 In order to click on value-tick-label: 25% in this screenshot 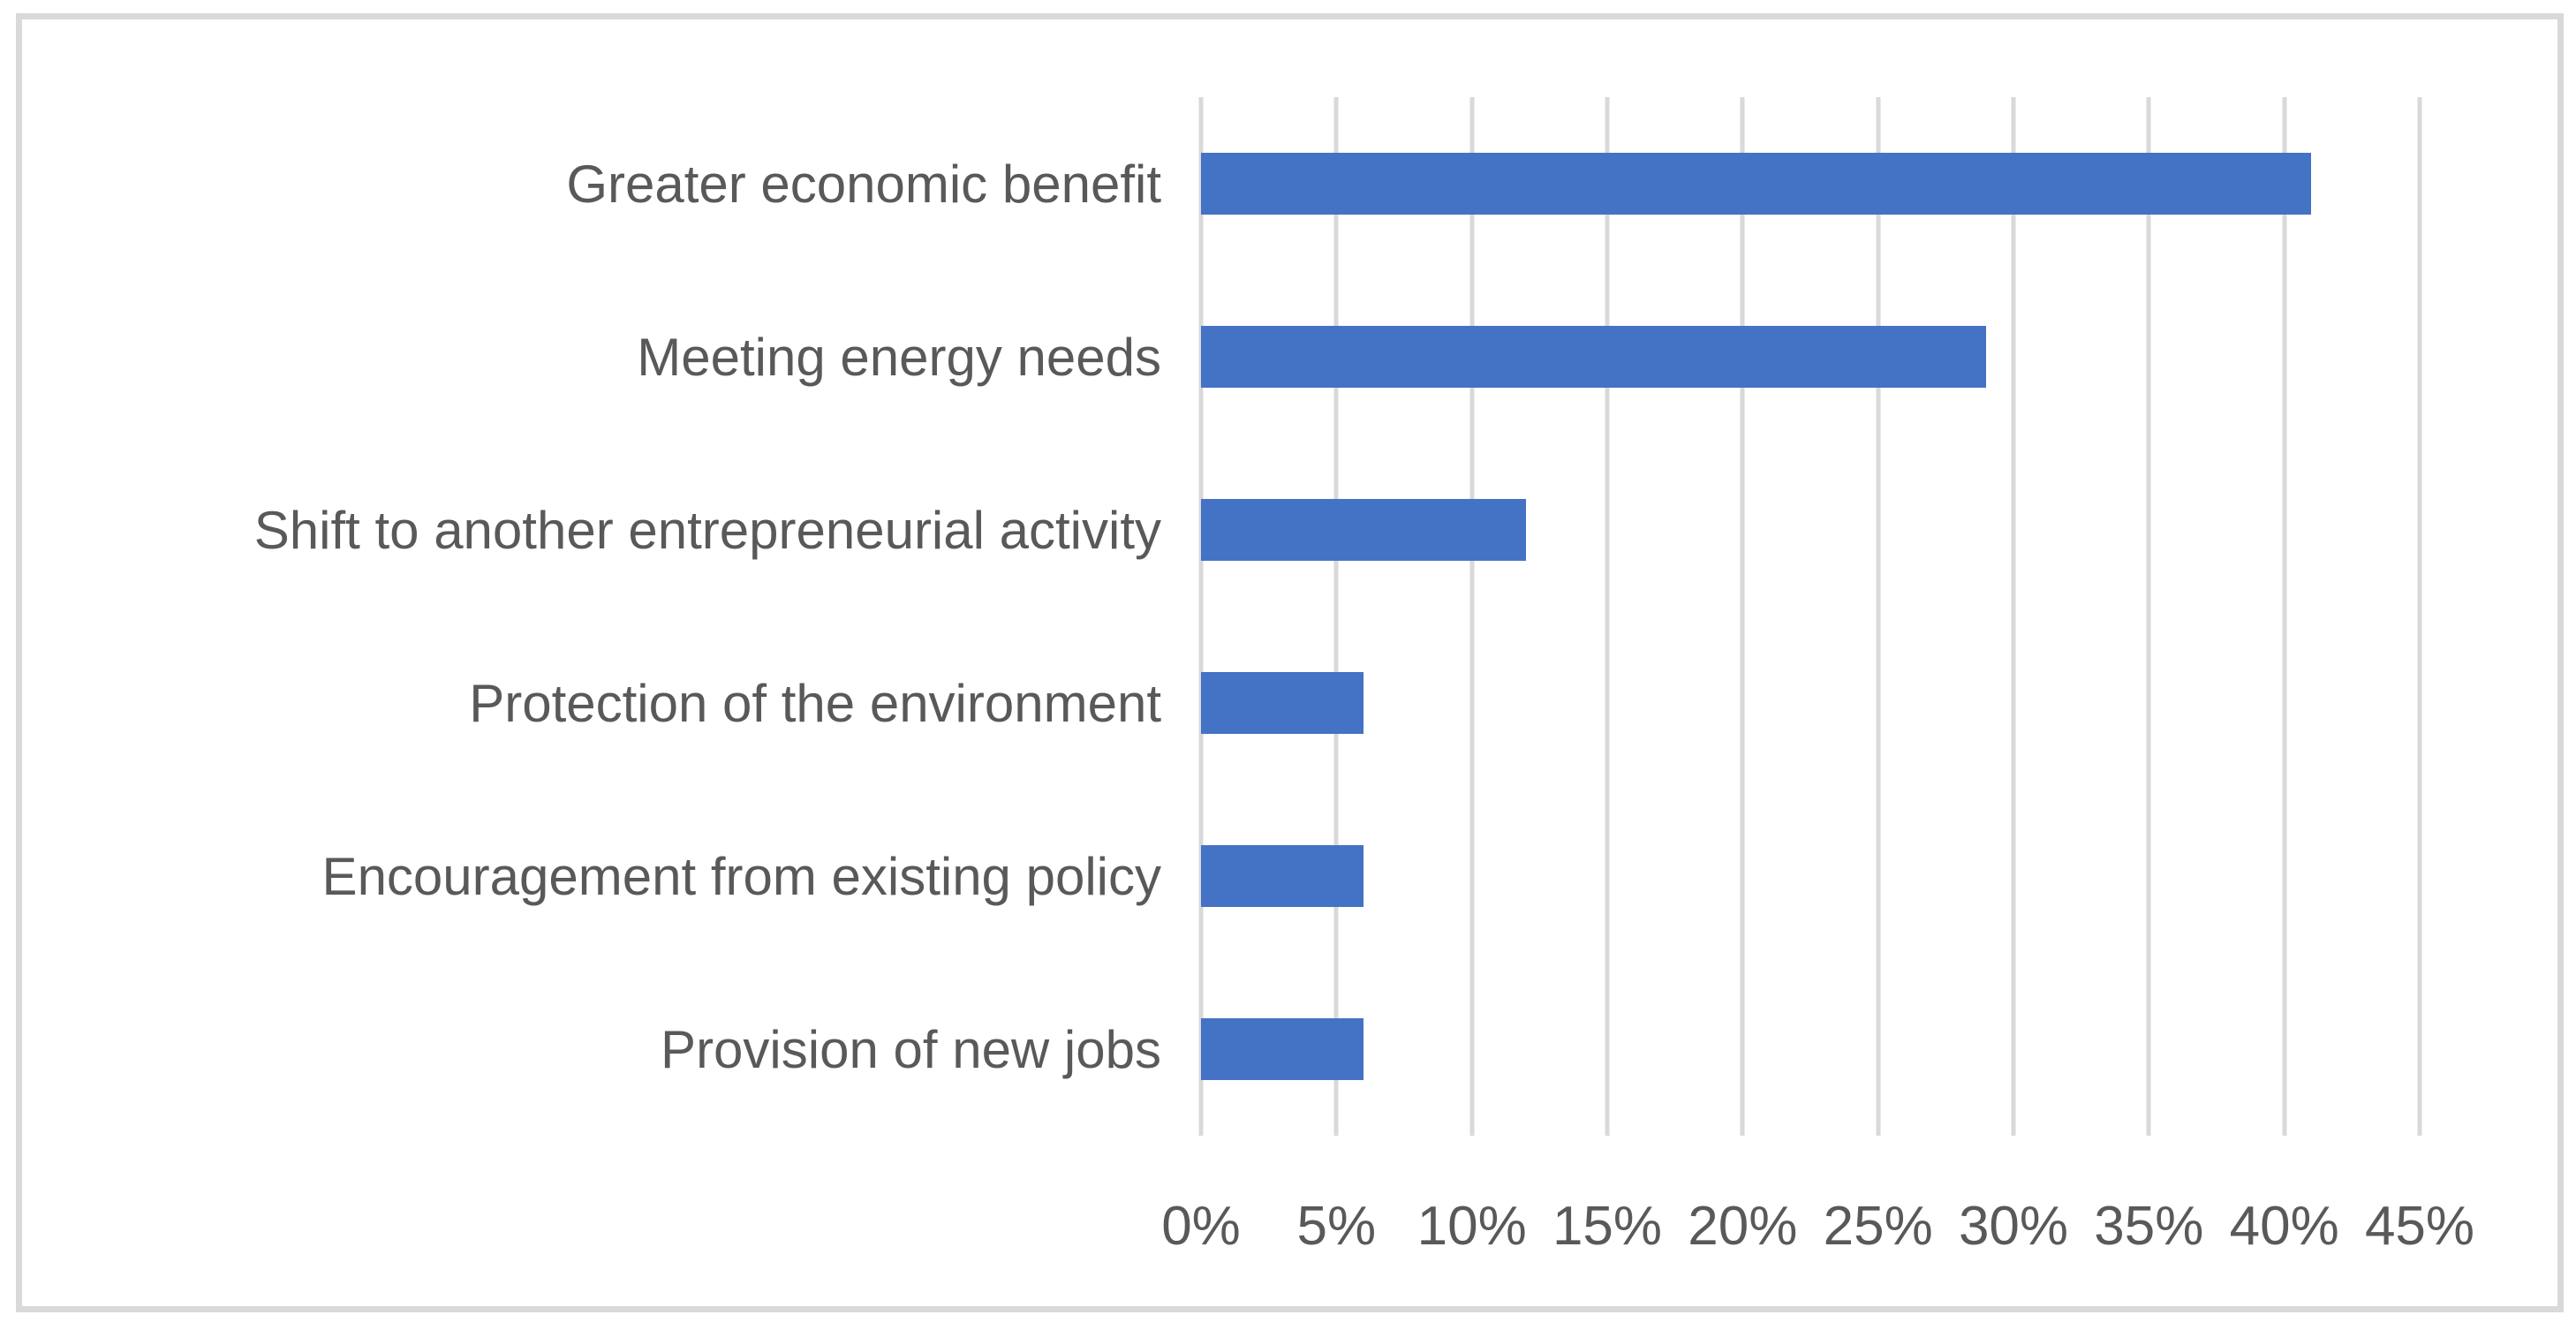, I will do `click(1878, 1226)`.